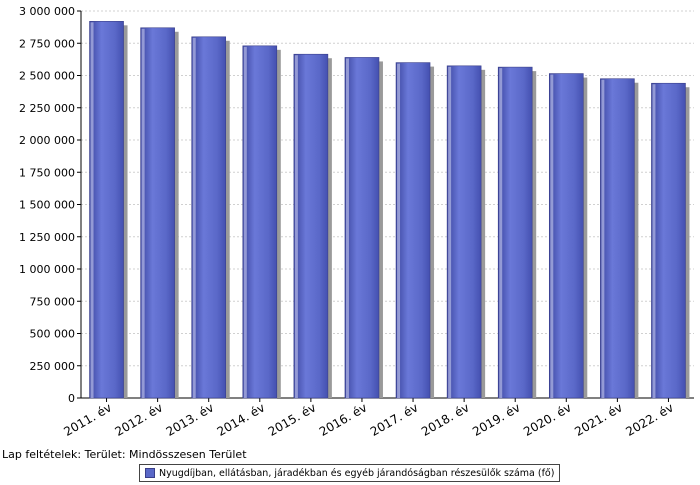 The width and height of the screenshot is (700, 485). What do you see at coordinates (47, 172) in the screenshot?
I see `y-tick-label: 1 750 000` at bounding box center [47, 172].